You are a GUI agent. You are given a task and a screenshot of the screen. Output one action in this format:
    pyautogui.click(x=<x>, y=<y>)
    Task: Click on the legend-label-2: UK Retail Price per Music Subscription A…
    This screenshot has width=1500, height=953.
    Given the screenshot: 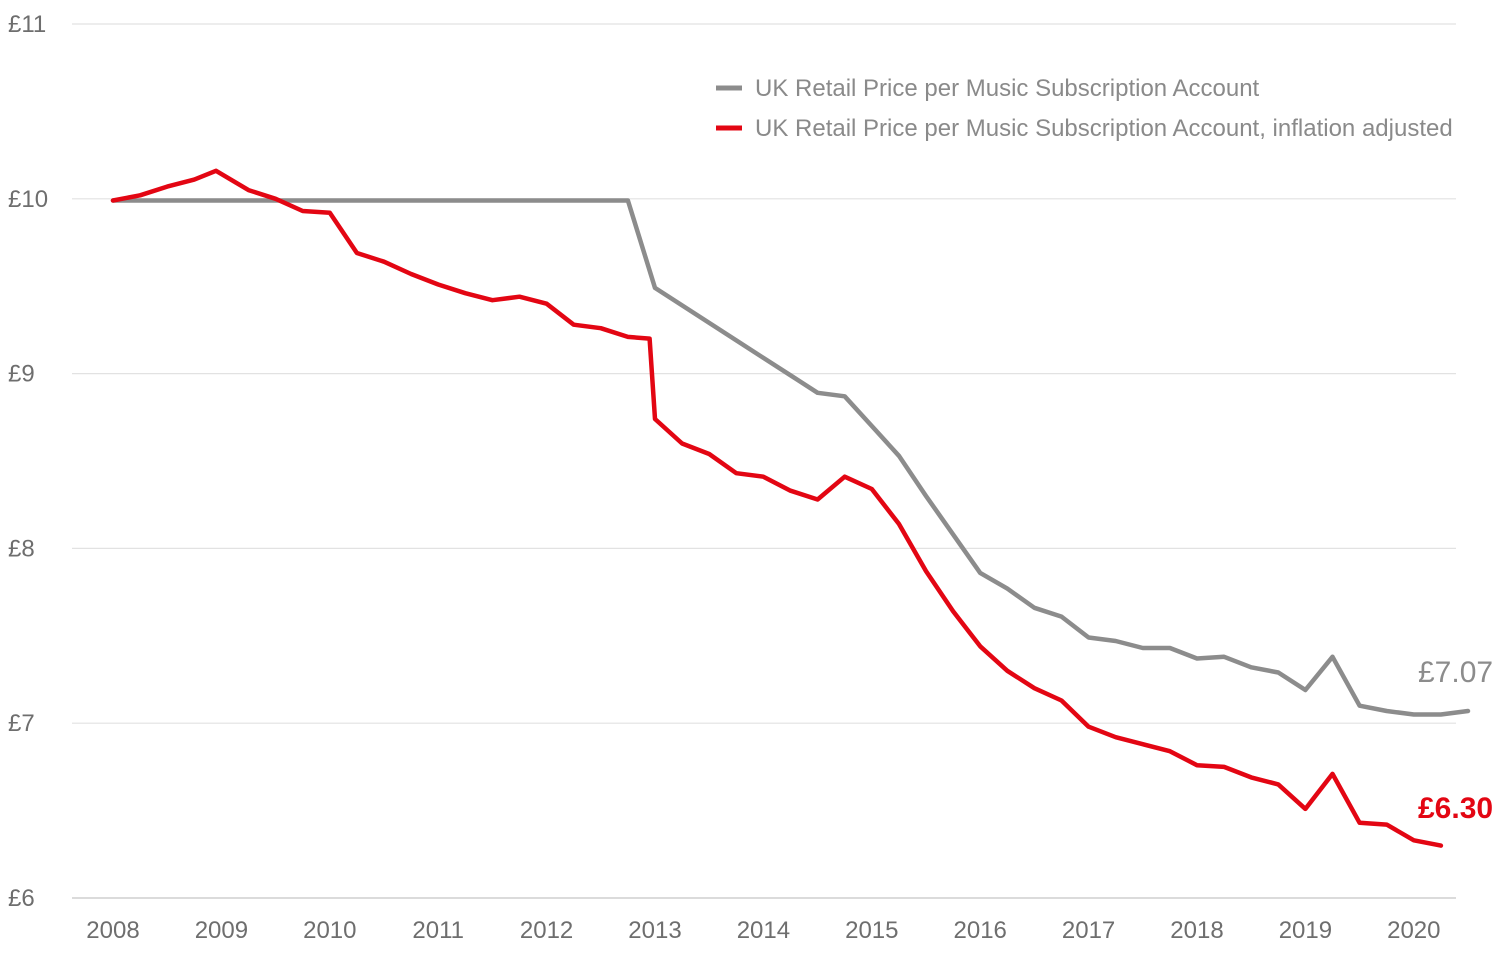 What is the action you would take?
    pyautogui.click(x=1104, y=128)
    